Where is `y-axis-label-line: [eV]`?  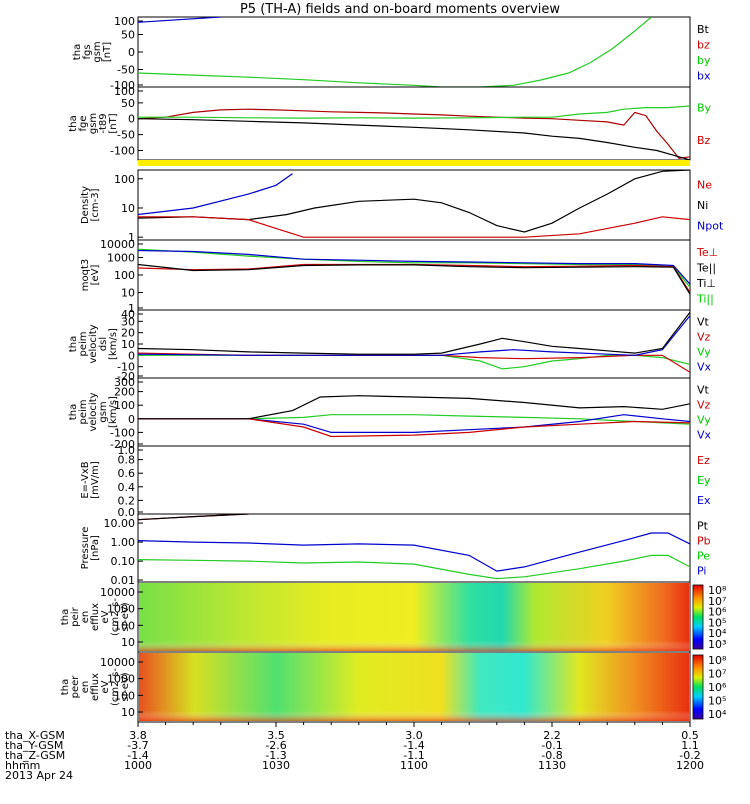
y-axis-label-line: [eV] is located at coordinates (95, 275).